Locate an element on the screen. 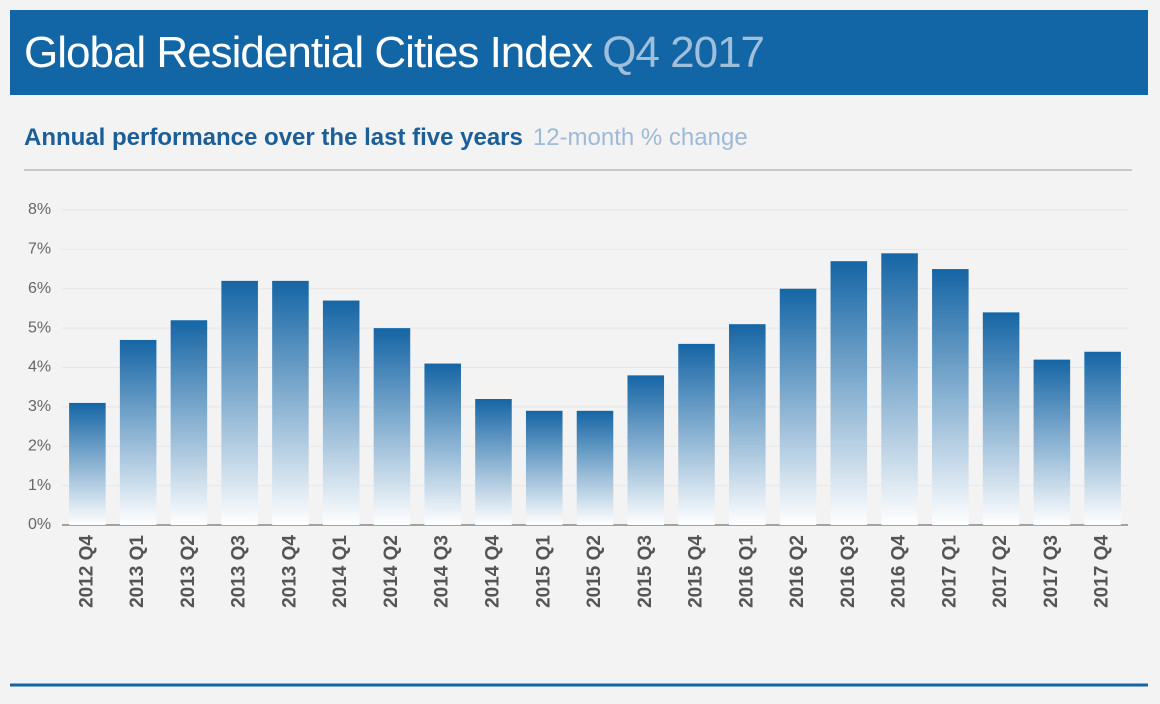 The image size is (1160, 704). x-tick-label: 2017 Q4 is located at coordinates (1102, 571).